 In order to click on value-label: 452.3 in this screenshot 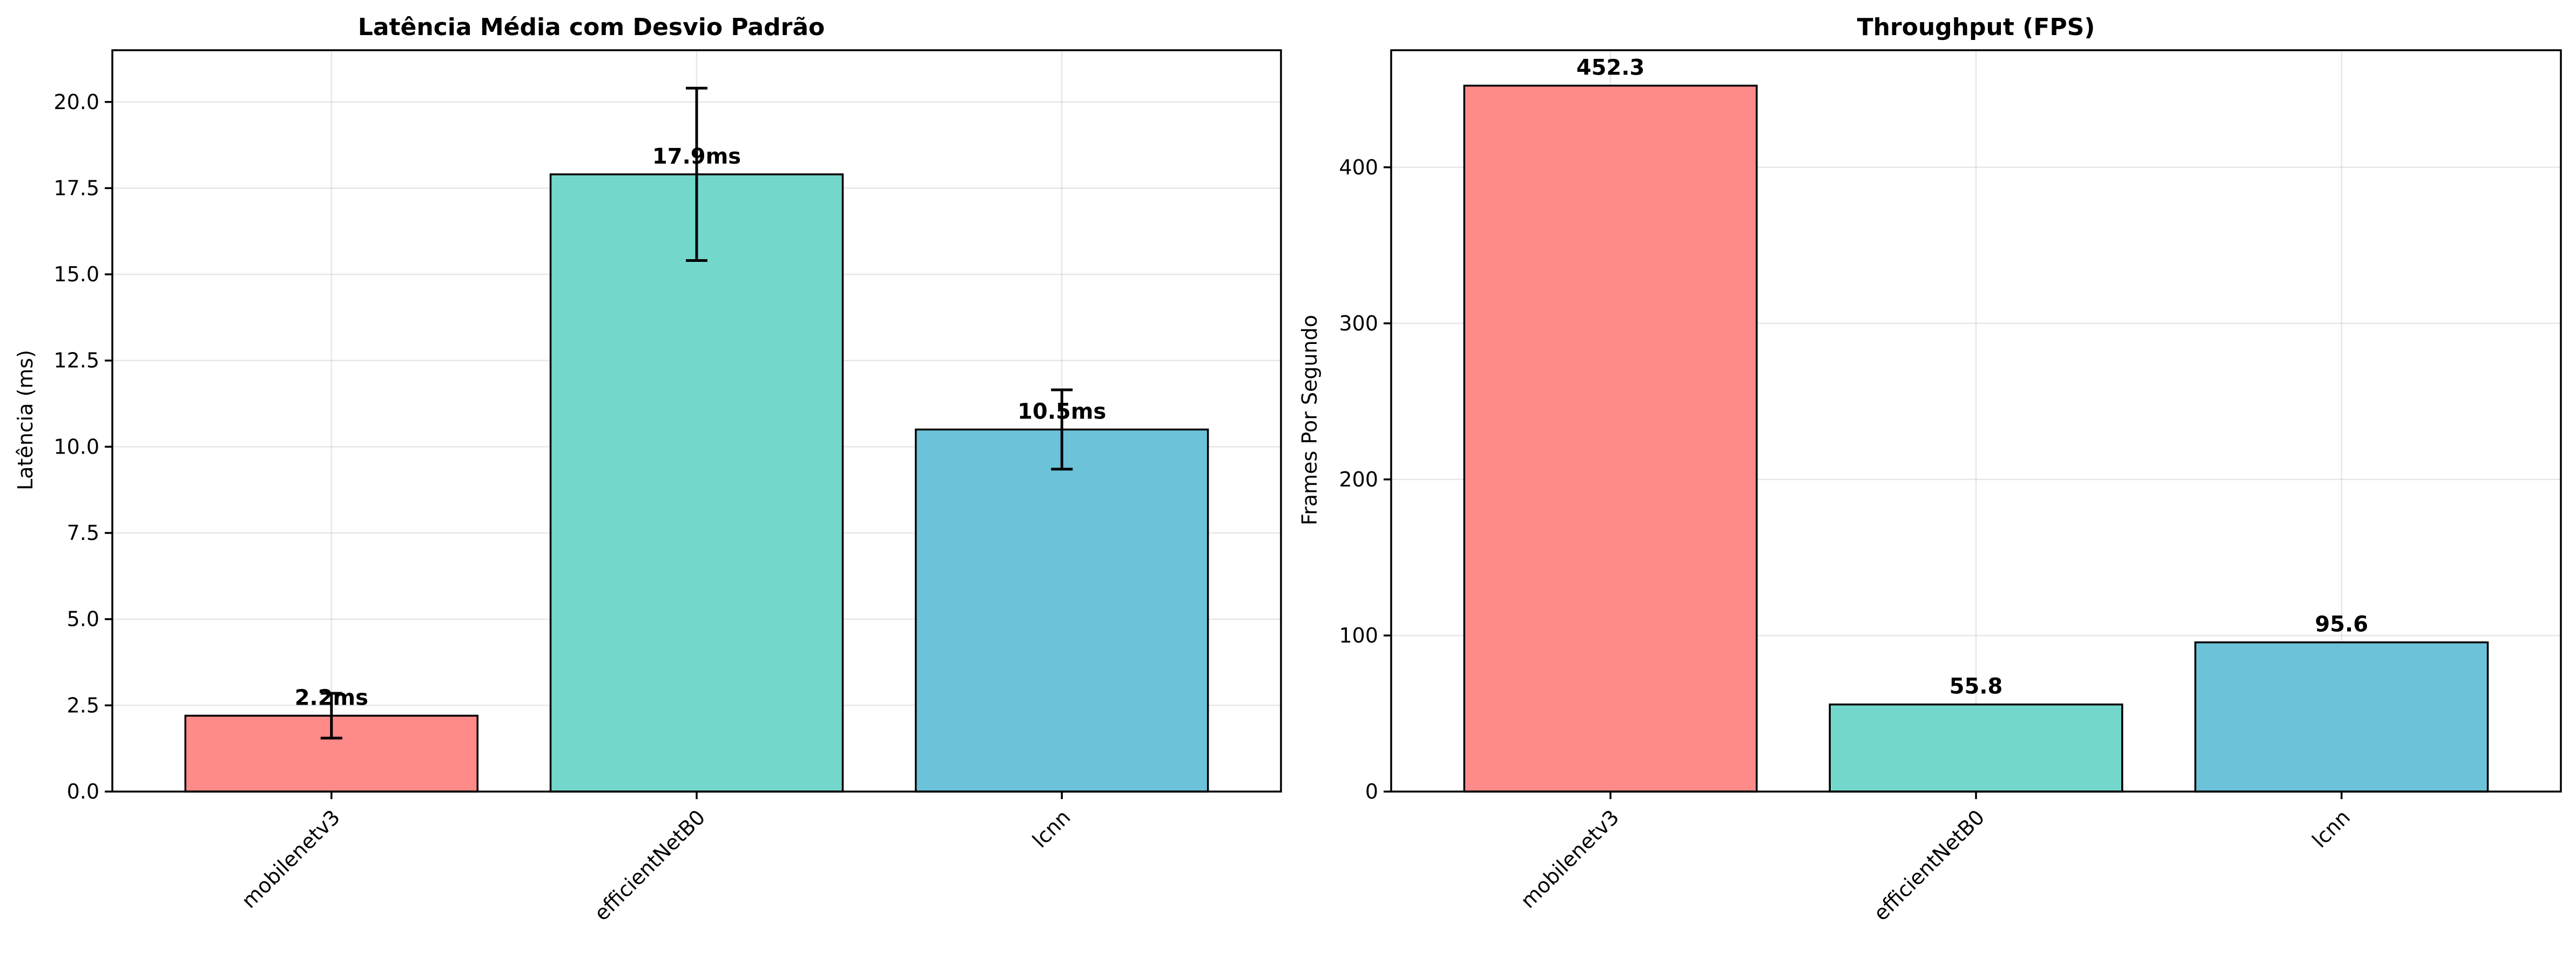, I will do `click(1610, 68)`.